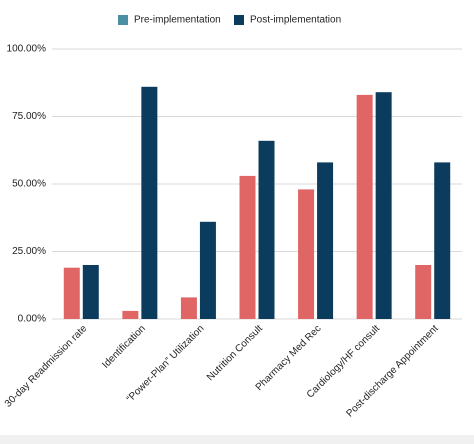 This screenshot has width=474, height=444. I want to click on legend-label: Post-implementation, so click(295, 20).